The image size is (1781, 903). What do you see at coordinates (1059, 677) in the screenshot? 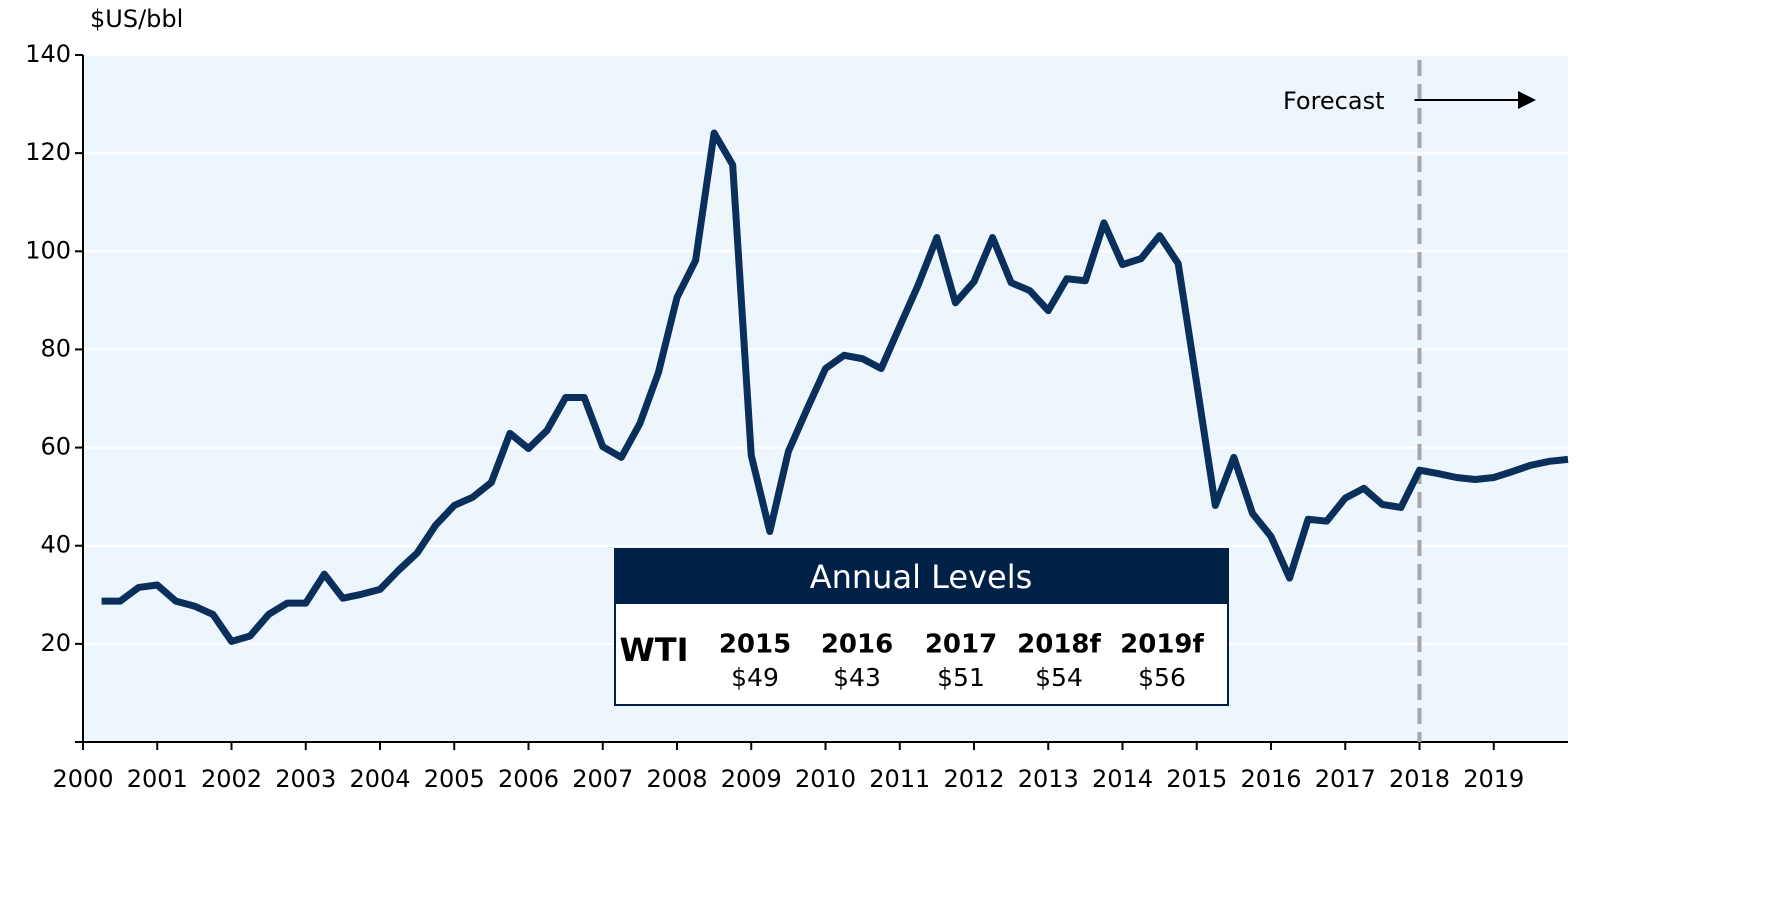
I see `year-price: $54` at bounding box center [1059, 677].